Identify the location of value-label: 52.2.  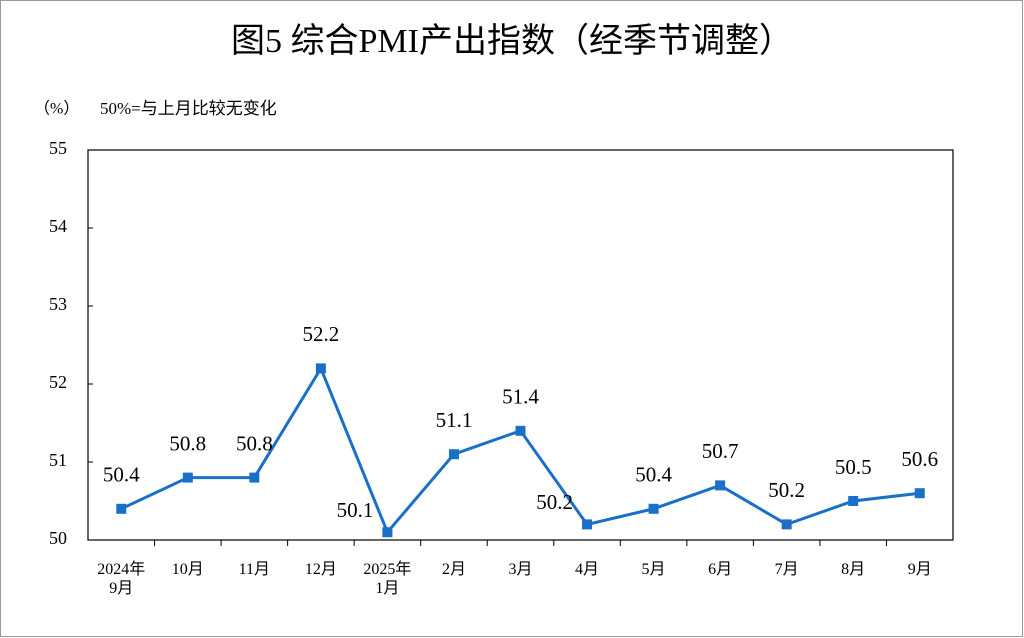
(321, 334).